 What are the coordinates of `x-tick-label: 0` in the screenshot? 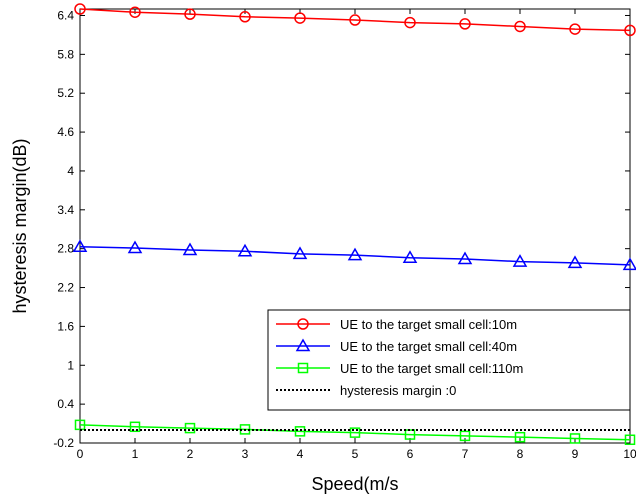 It's located at (80, 454).